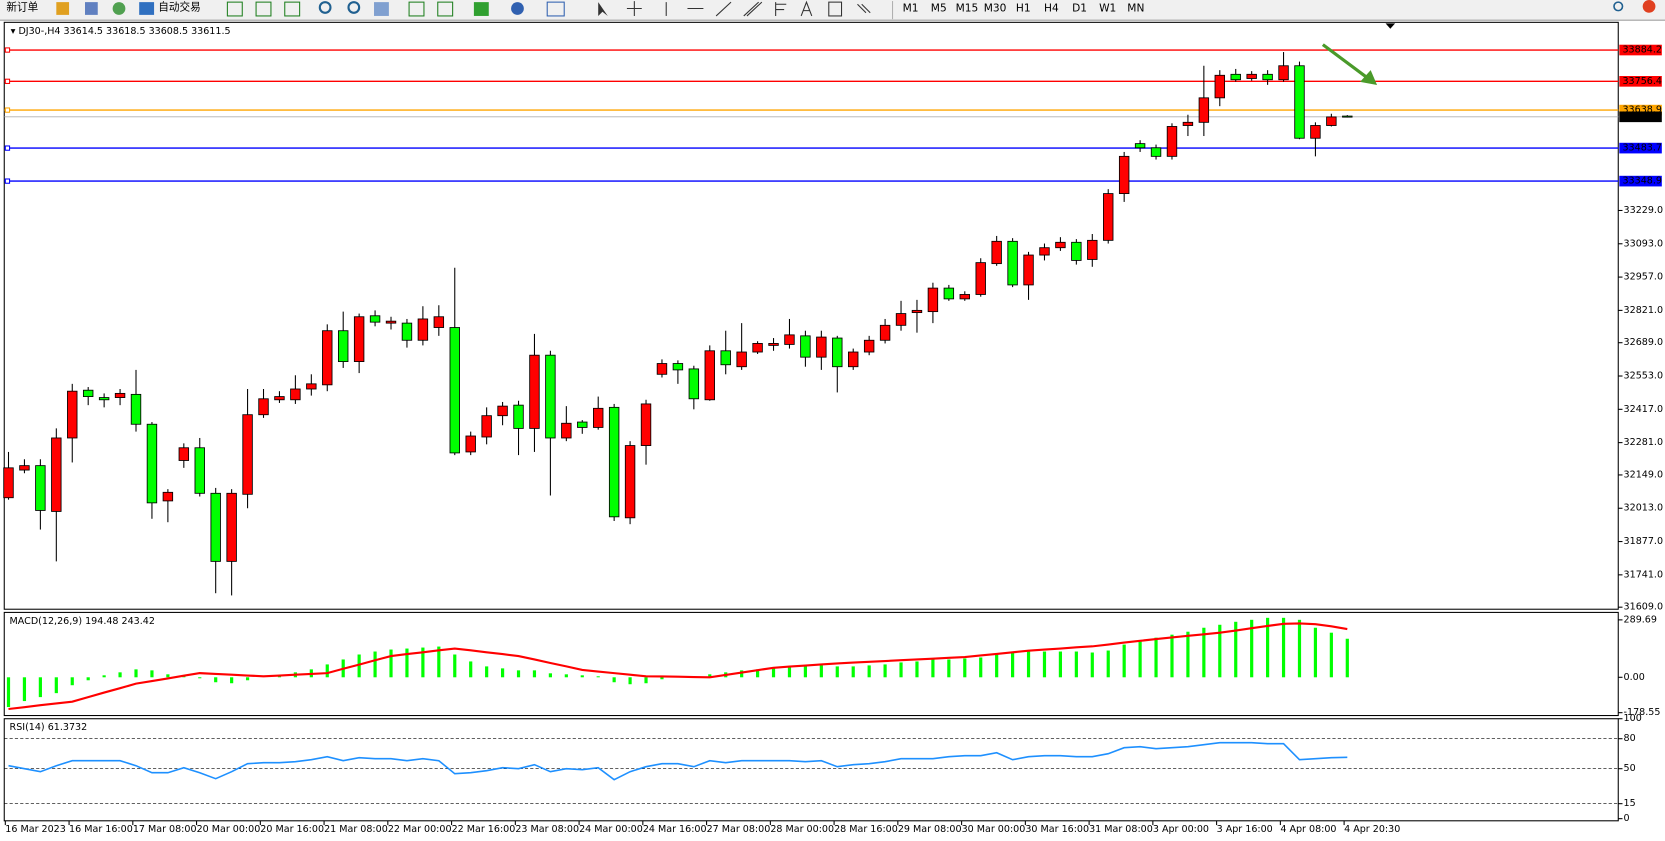 This screenshot has height=841, width=1665. What do you see at coordinates (1023, 8) in the screenshot?
I see `timeframe-button: H1` at bounding box center [1023, 8].